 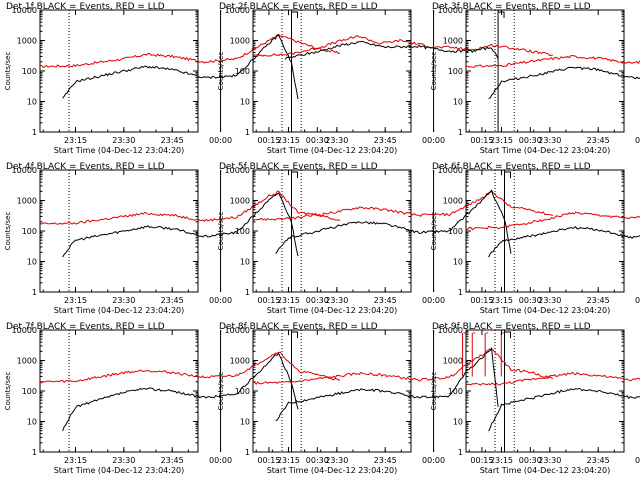 What do you see at coordinates (298, 7) in the screenshot?
I see `panel-title: Det 2f BLACK = Events, RED = LLD` at bounding box center [298, 7].